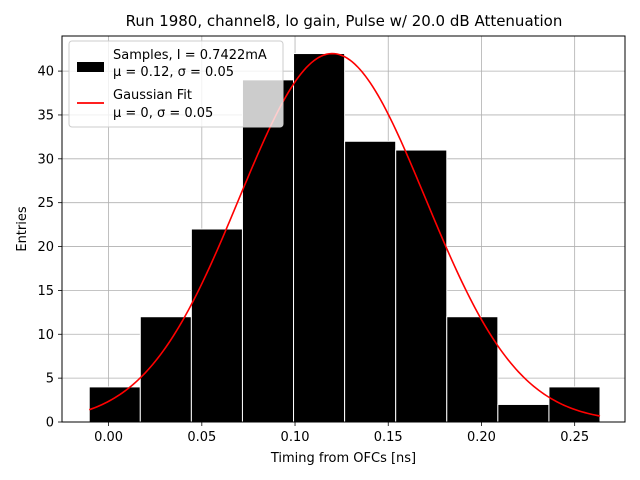 The width and height of the screenshot is (640, 480). I want to click on legend-fit-stats: μ = 0, σ = 0.05, so click(163, 113).